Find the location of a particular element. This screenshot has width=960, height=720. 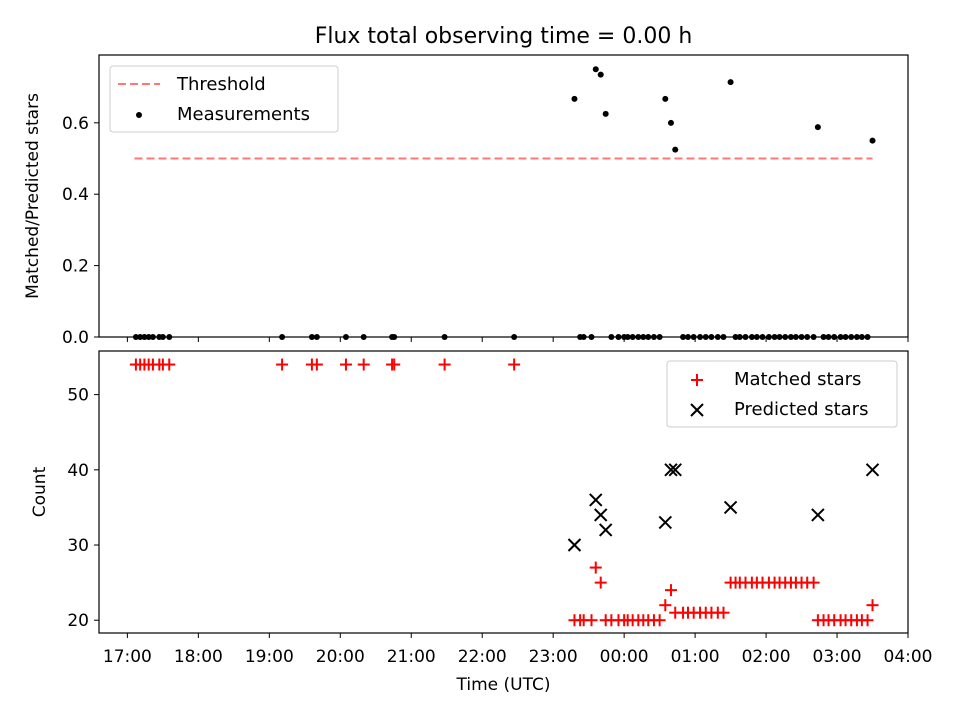

x-tick-label: 19:00 is located at coordinates (269, 657).